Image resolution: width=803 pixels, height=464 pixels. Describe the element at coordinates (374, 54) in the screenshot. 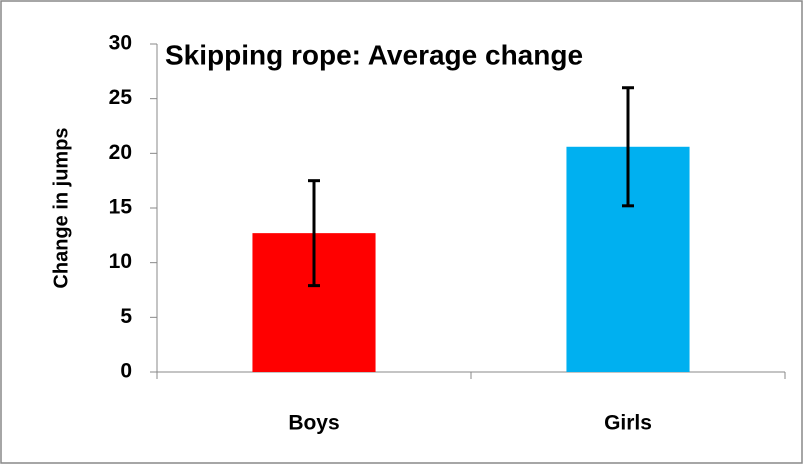

I see `chart-title: Skipping rope: Average change` at that location.